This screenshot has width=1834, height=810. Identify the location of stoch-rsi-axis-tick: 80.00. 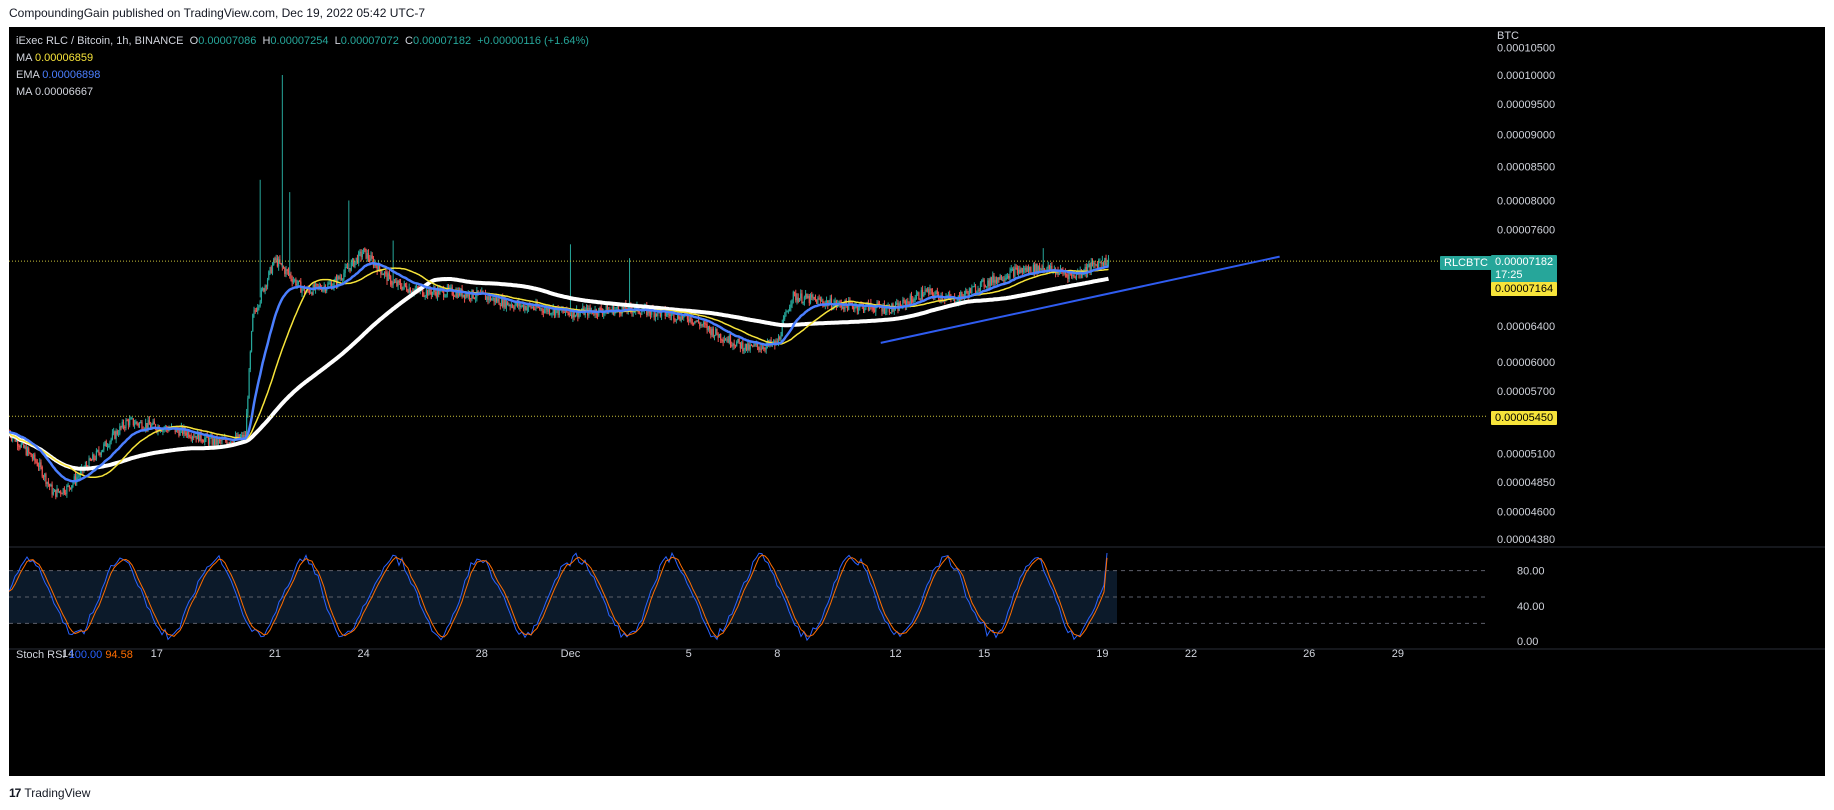
(1531, 572).